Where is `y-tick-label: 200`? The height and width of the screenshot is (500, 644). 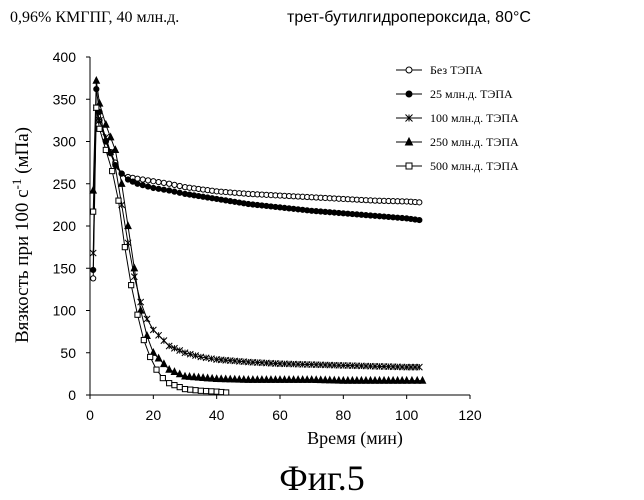 y-tick-label: 200 is located at coordinates (65, 226).